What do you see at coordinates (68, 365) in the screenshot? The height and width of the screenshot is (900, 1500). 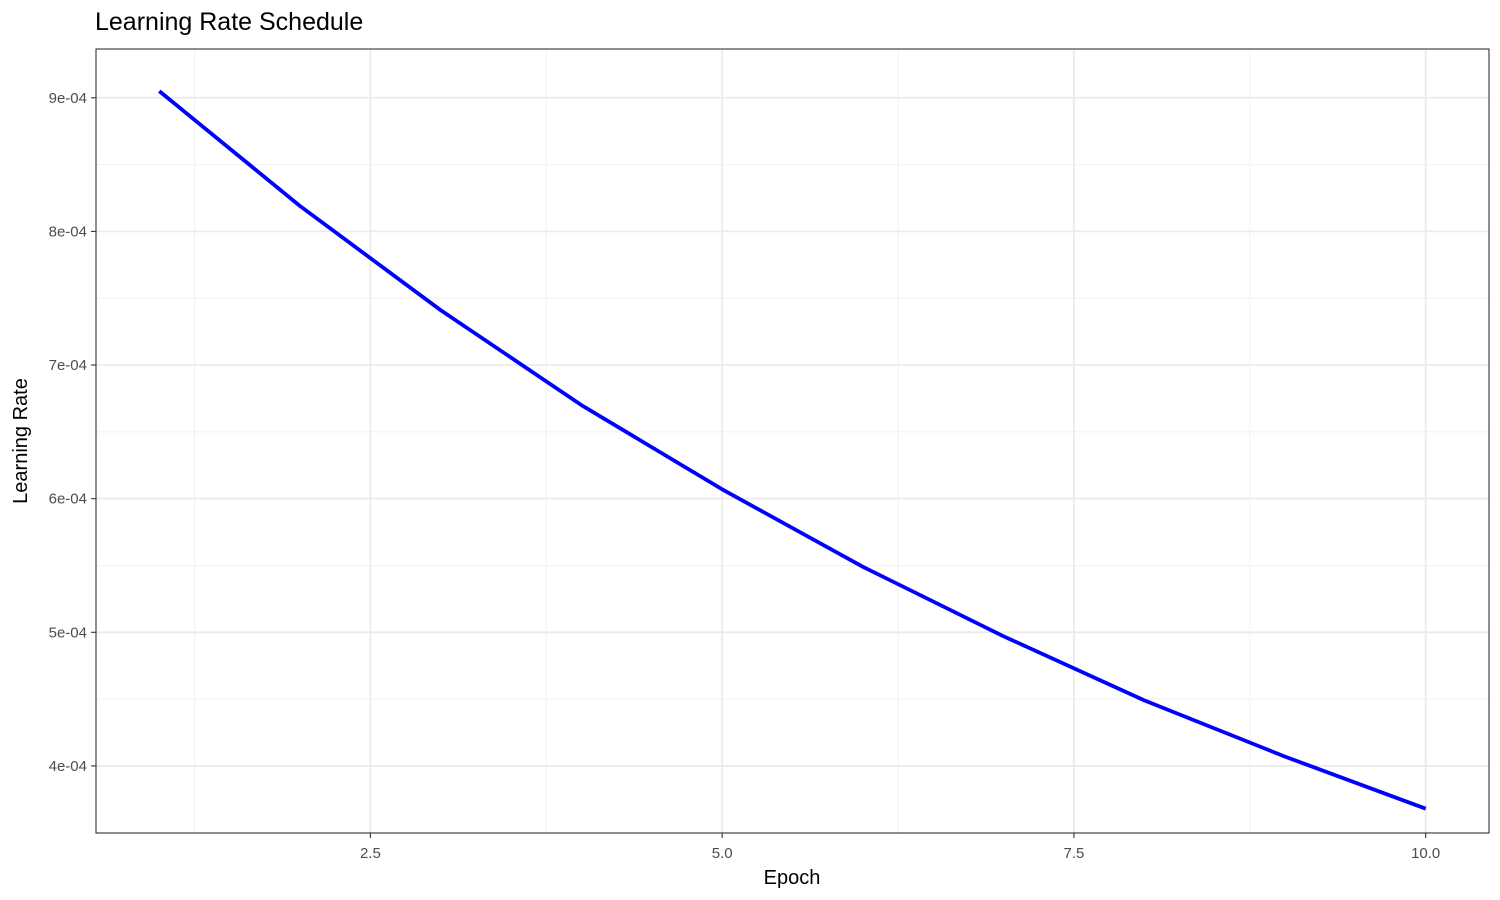 I see `y-tick-label: 7e-04` at bounding box center [68, 365].